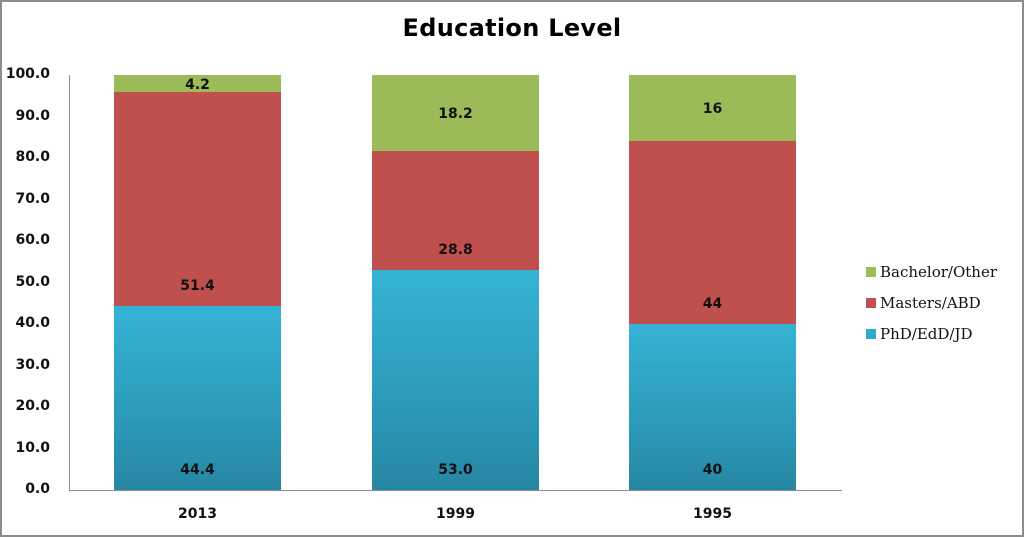 The height and width of the screenshot is (537, 1024). Describe the element at coordinates (197, 285) in the screenshot. I see `data-label: 51.4` at that location.